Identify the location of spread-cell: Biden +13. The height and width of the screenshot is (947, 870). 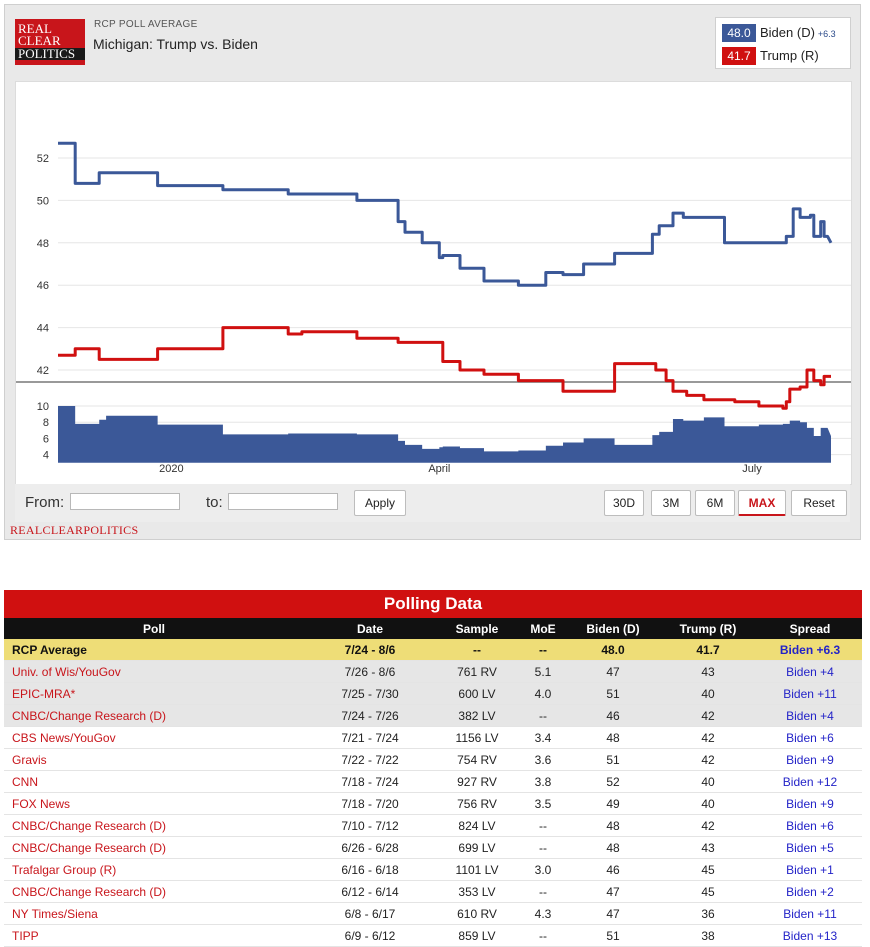
(810, 935).